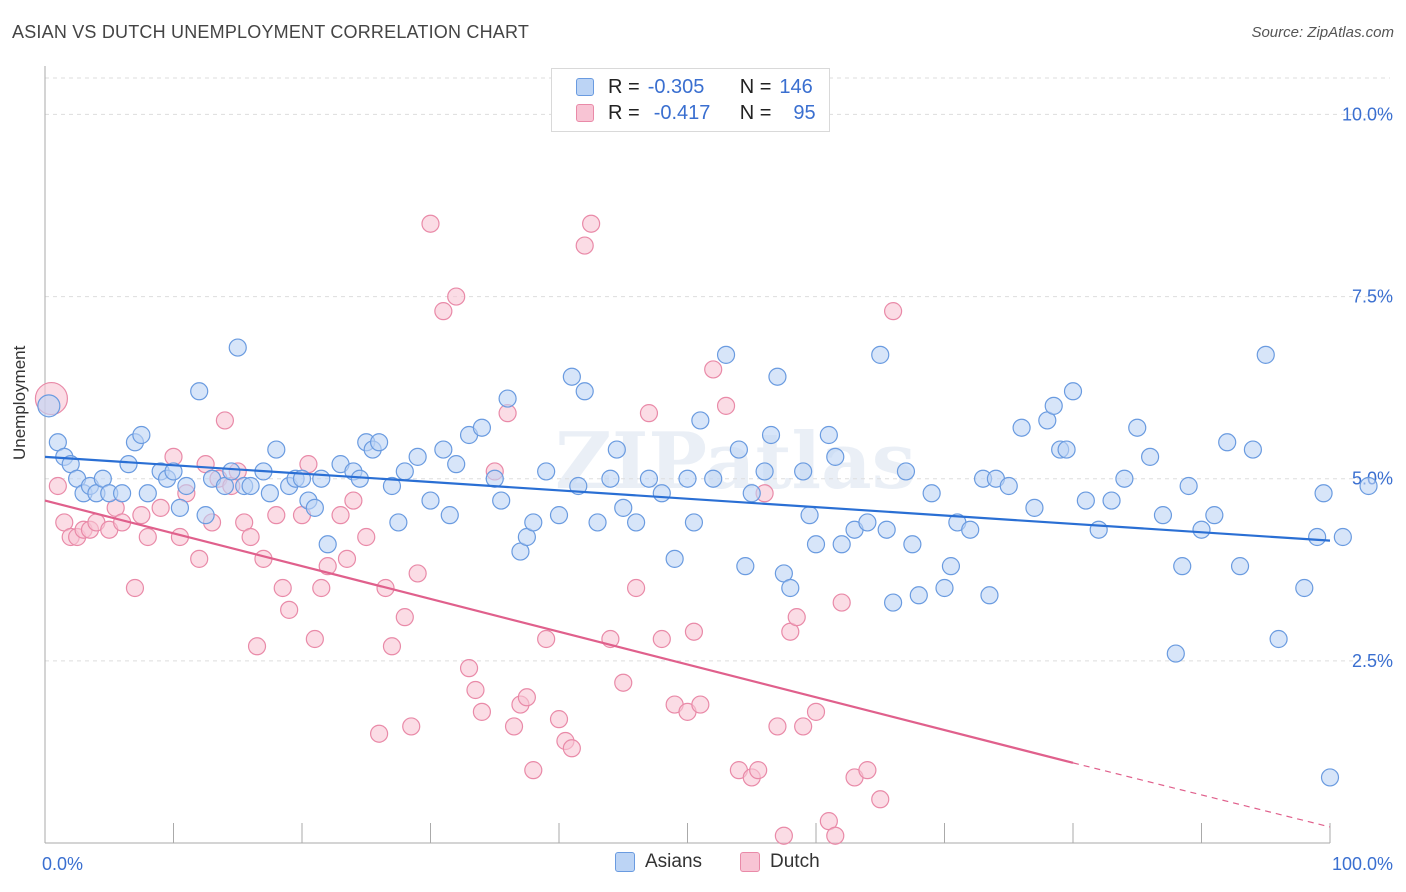 The height and width of the screenshot is (892, 1406). I want to click on bottom-legend-asians: Asians, so click(658, 862).